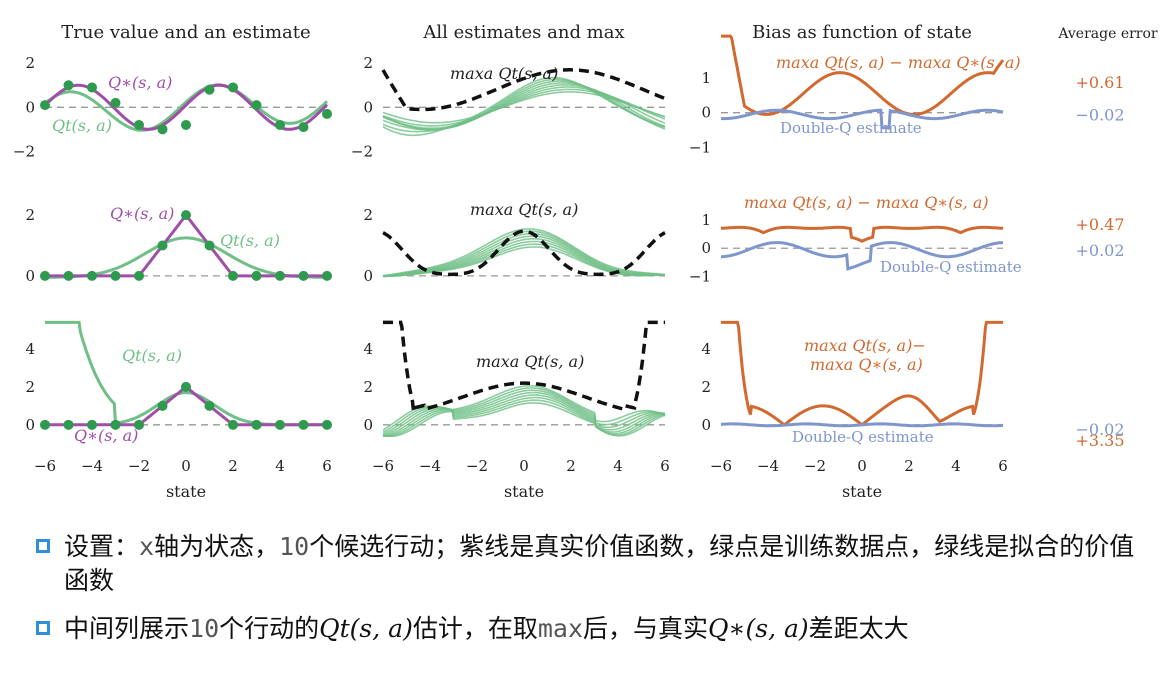 The width and height of the screenshot is (1171, 676). What do you see at coordinates (185, 32) in the screenshot?
I see `column-title: True value and an estimate` at bounding box center [185, 32].